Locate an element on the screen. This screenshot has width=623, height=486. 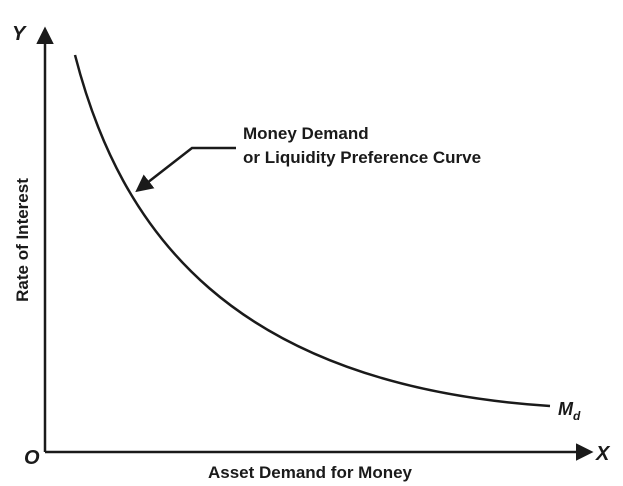
annotation-line: Money Demand is located at coordinates (306, 133).